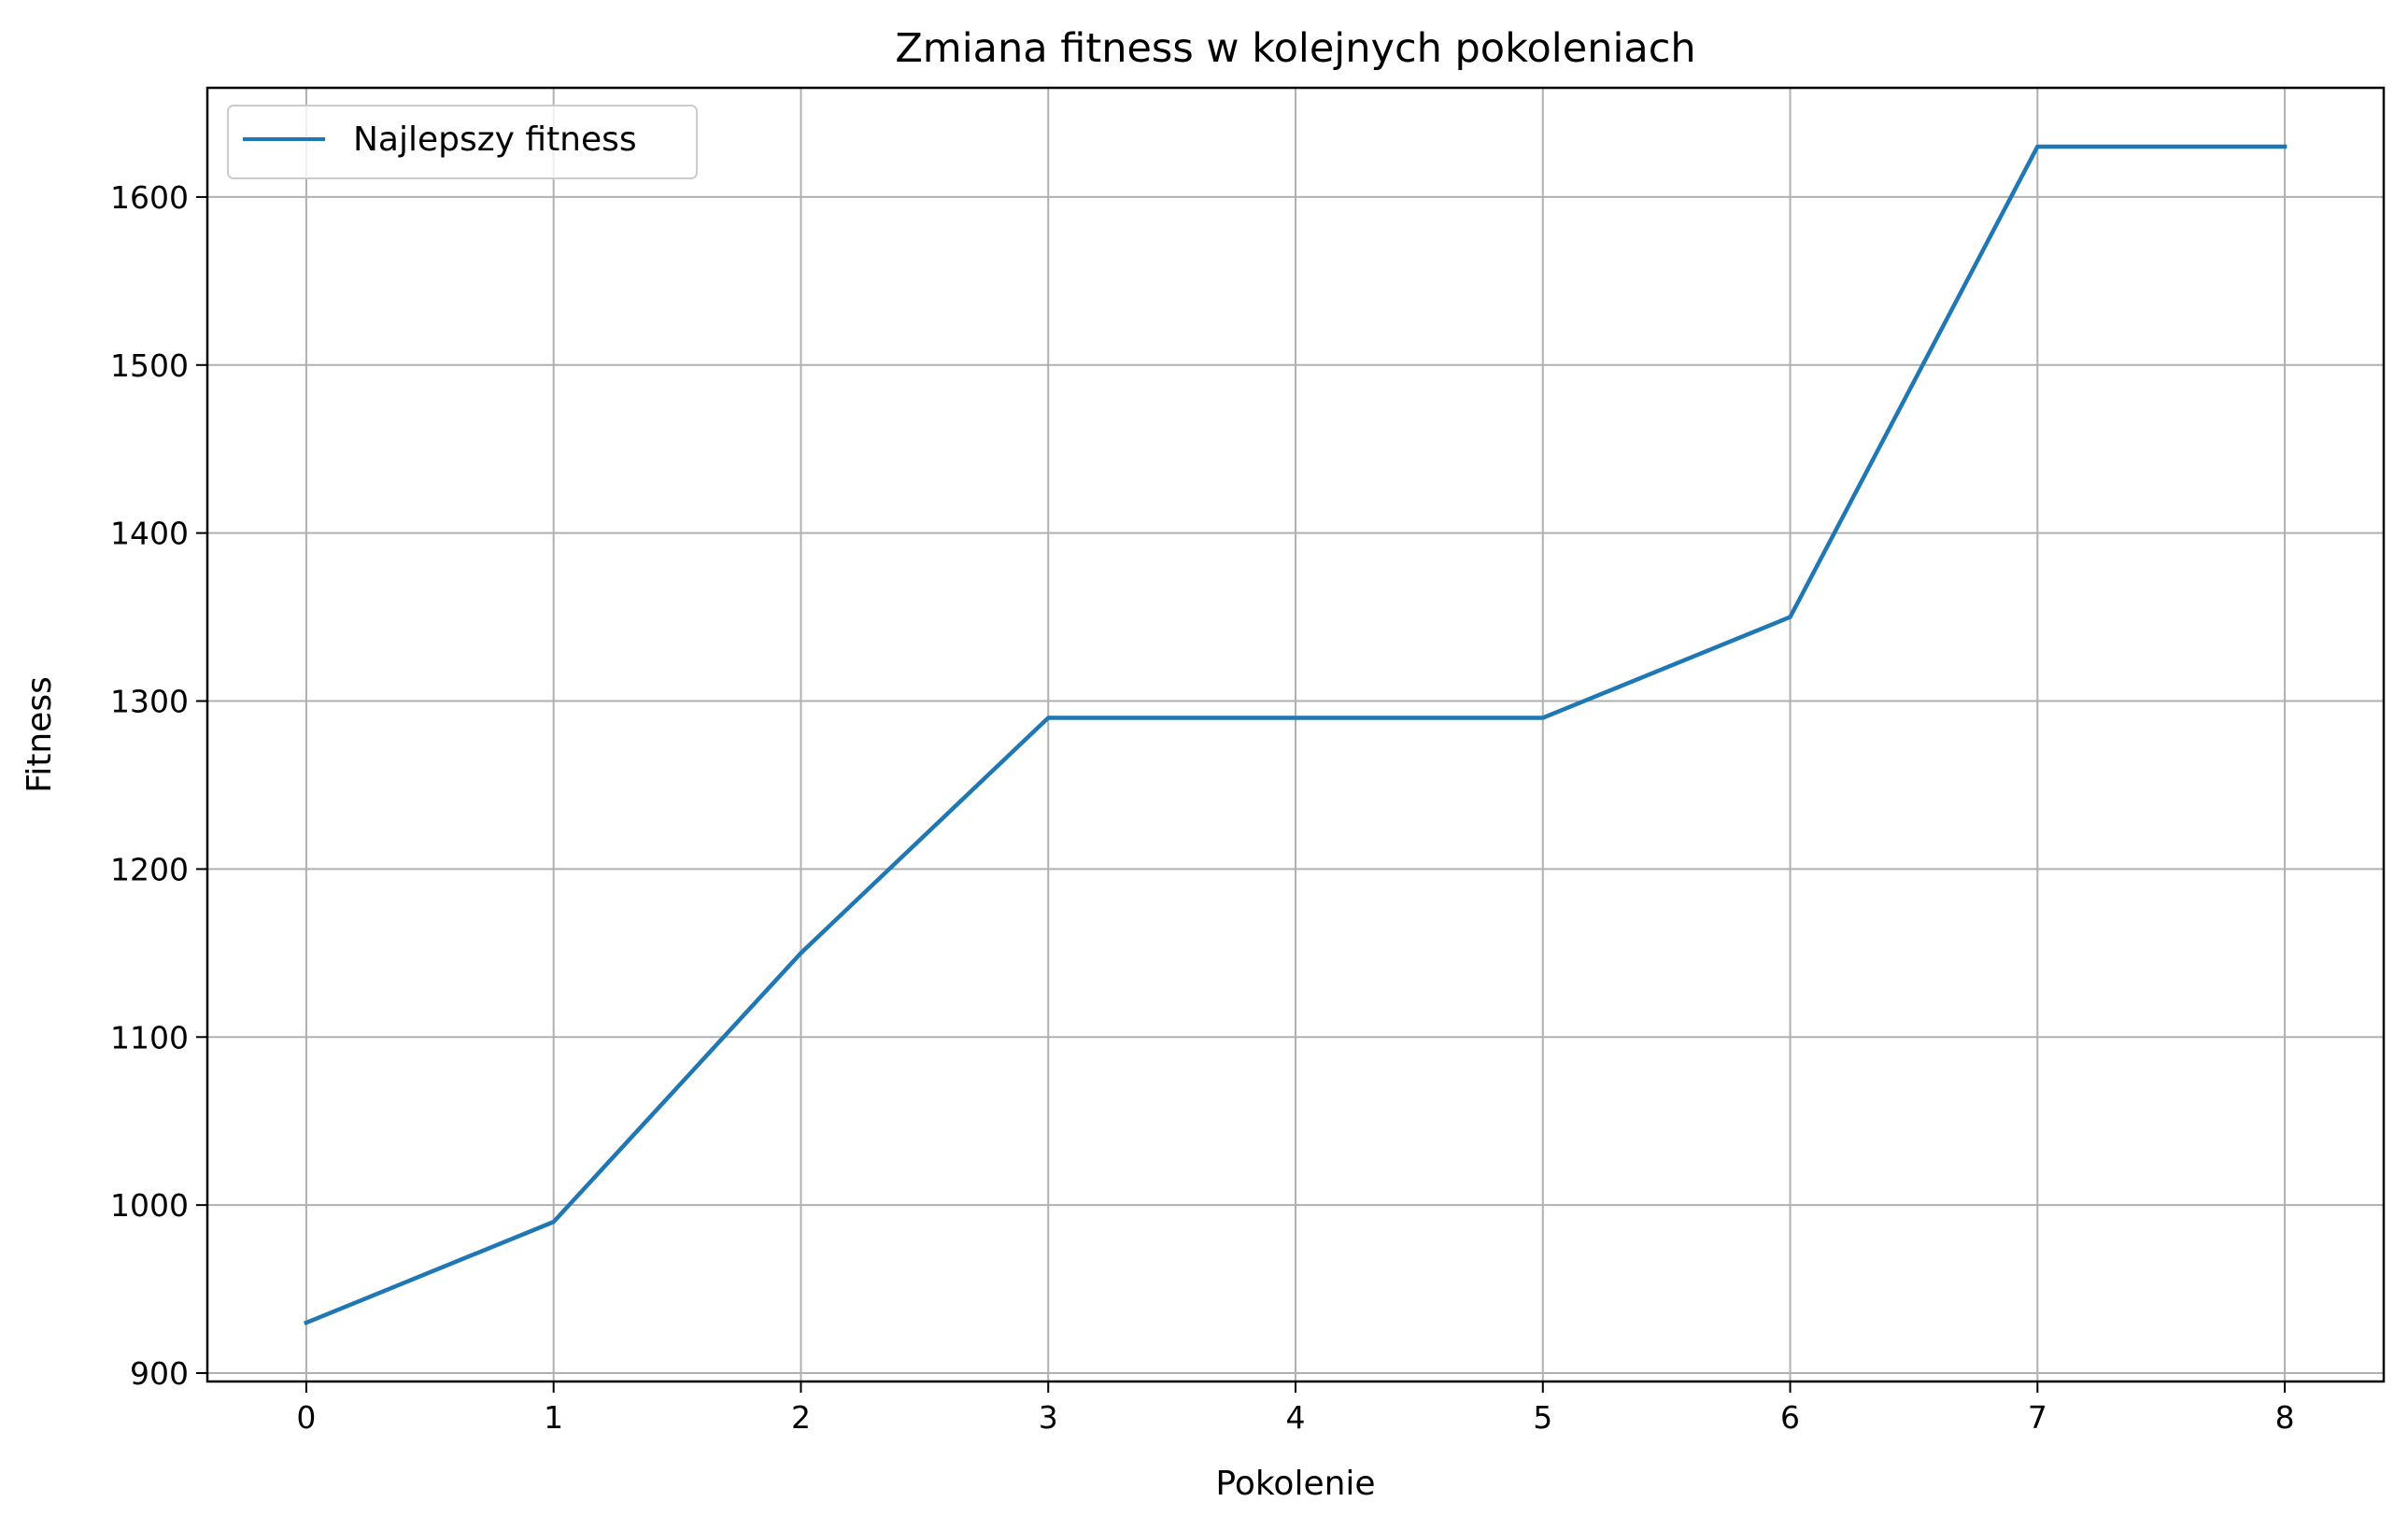  Describe the element at coordinates (1048, 1417) in the screenshot. I see `x-tick-label: 3` at that location.